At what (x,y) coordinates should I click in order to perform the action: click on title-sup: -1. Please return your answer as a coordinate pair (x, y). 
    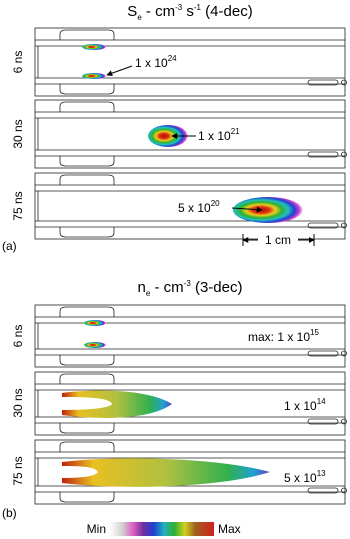
    Looking at the image, I should click on (198, 7).